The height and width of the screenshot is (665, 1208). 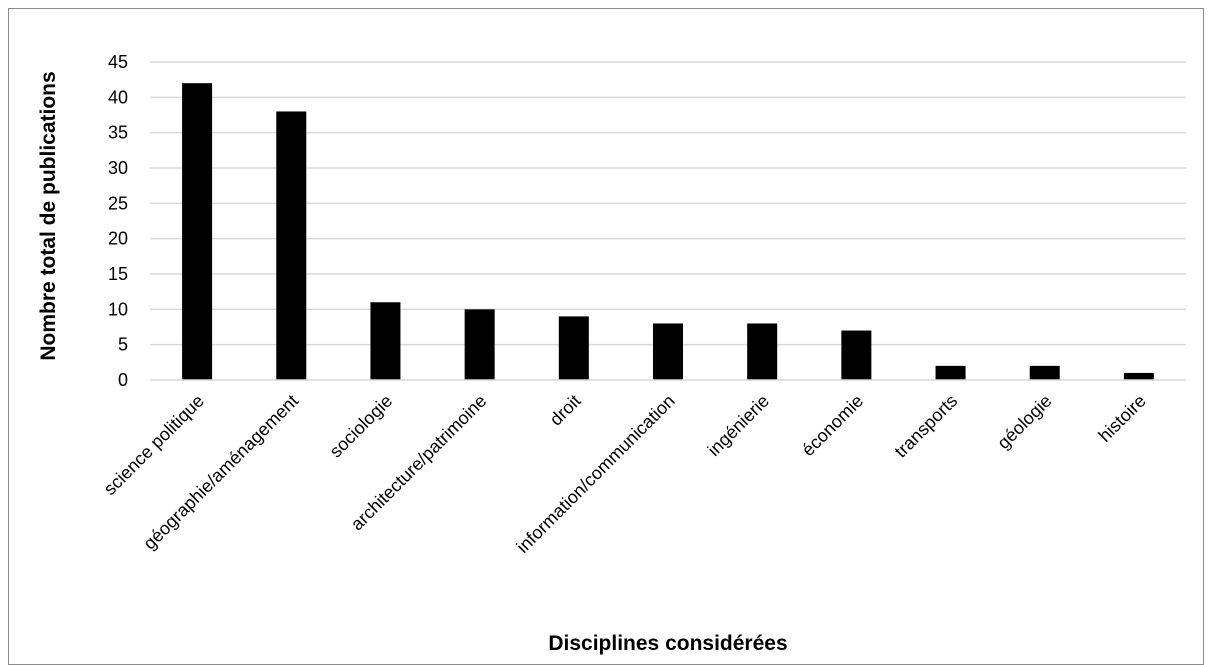 What do you see at coordinates (154, 445) in the screenshot?
I see `x-tick-label: science politique` at bounding box center [154, 445].